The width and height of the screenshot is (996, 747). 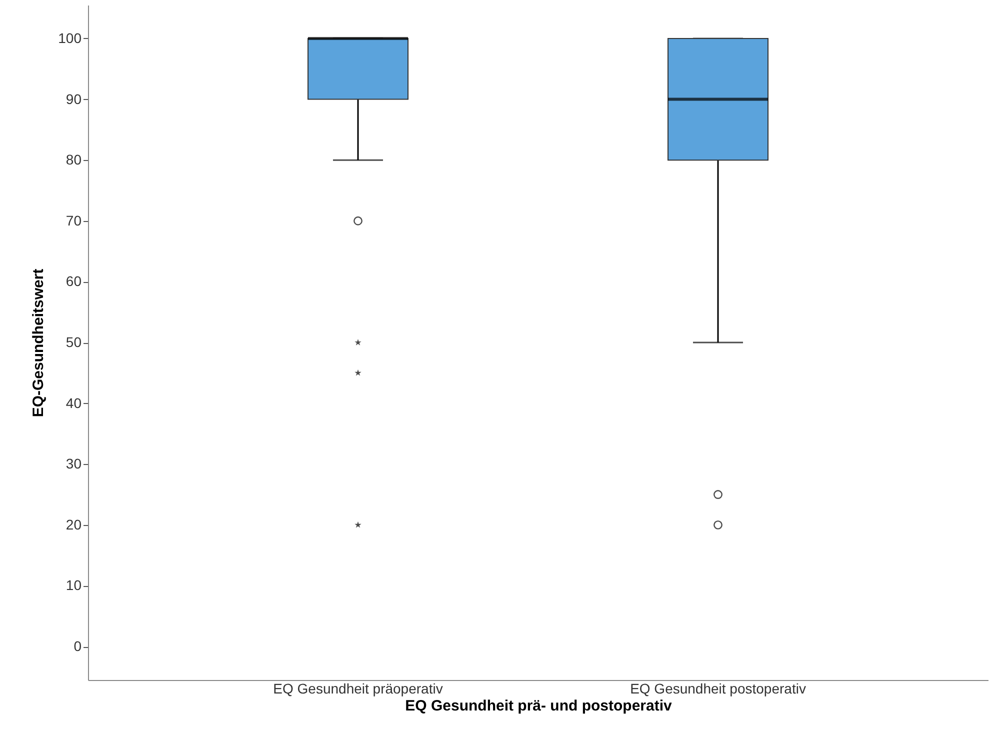 What do you see at coordinates (358, 688) in the screenshot?
I see `x-tick-label: EQ Gesundheit präoperativ` at bounding box center [358, 688].